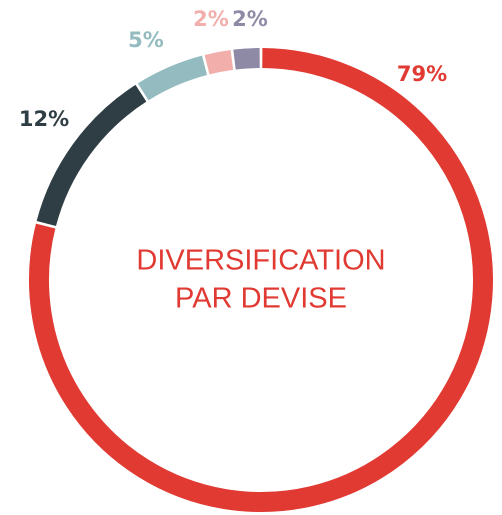  Describe the element at coordinates (261, 299) in the screenshot. I see `chart-title-line: PAR DEVISE` at that location.